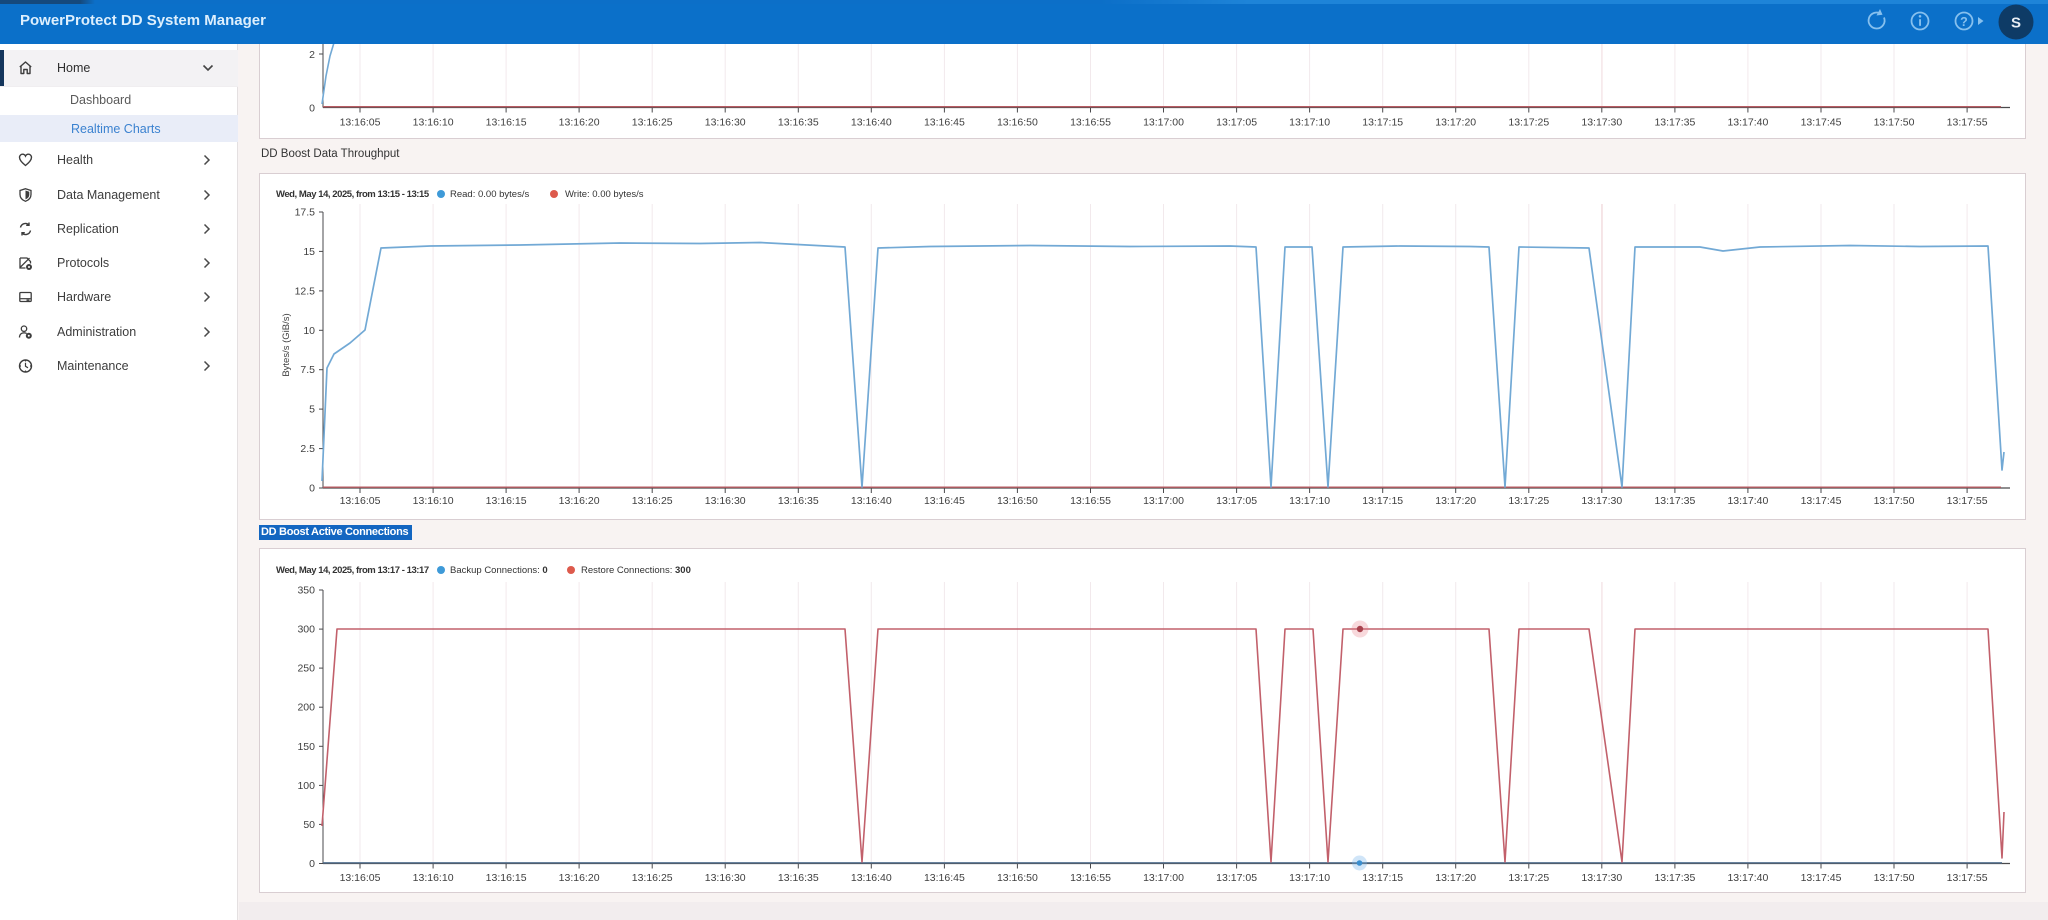 The width and height of the screenshot is (2048, 920). Describe the element at coordinates (305, 213) in the screenshot. I see `svg-text: 17.5` at that location.